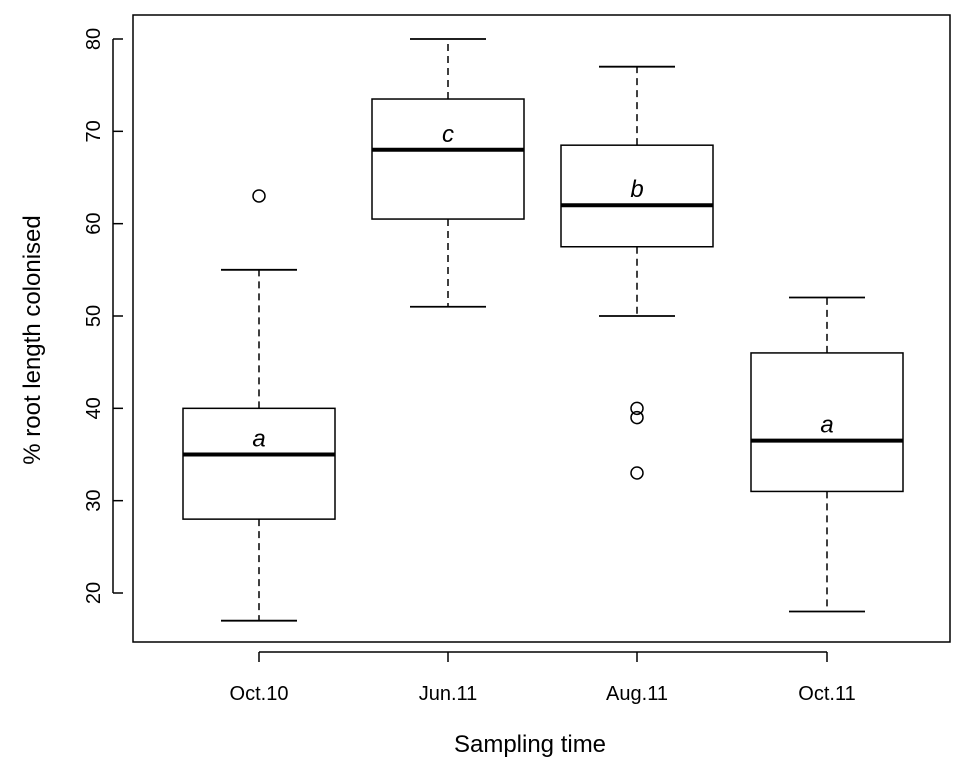 This screenshot has width=965, height=780. What do you see at coordinates (448, 694) in the screenshot?
I see `x-tick-label: Jun.11` at bounding box center [448, 694].